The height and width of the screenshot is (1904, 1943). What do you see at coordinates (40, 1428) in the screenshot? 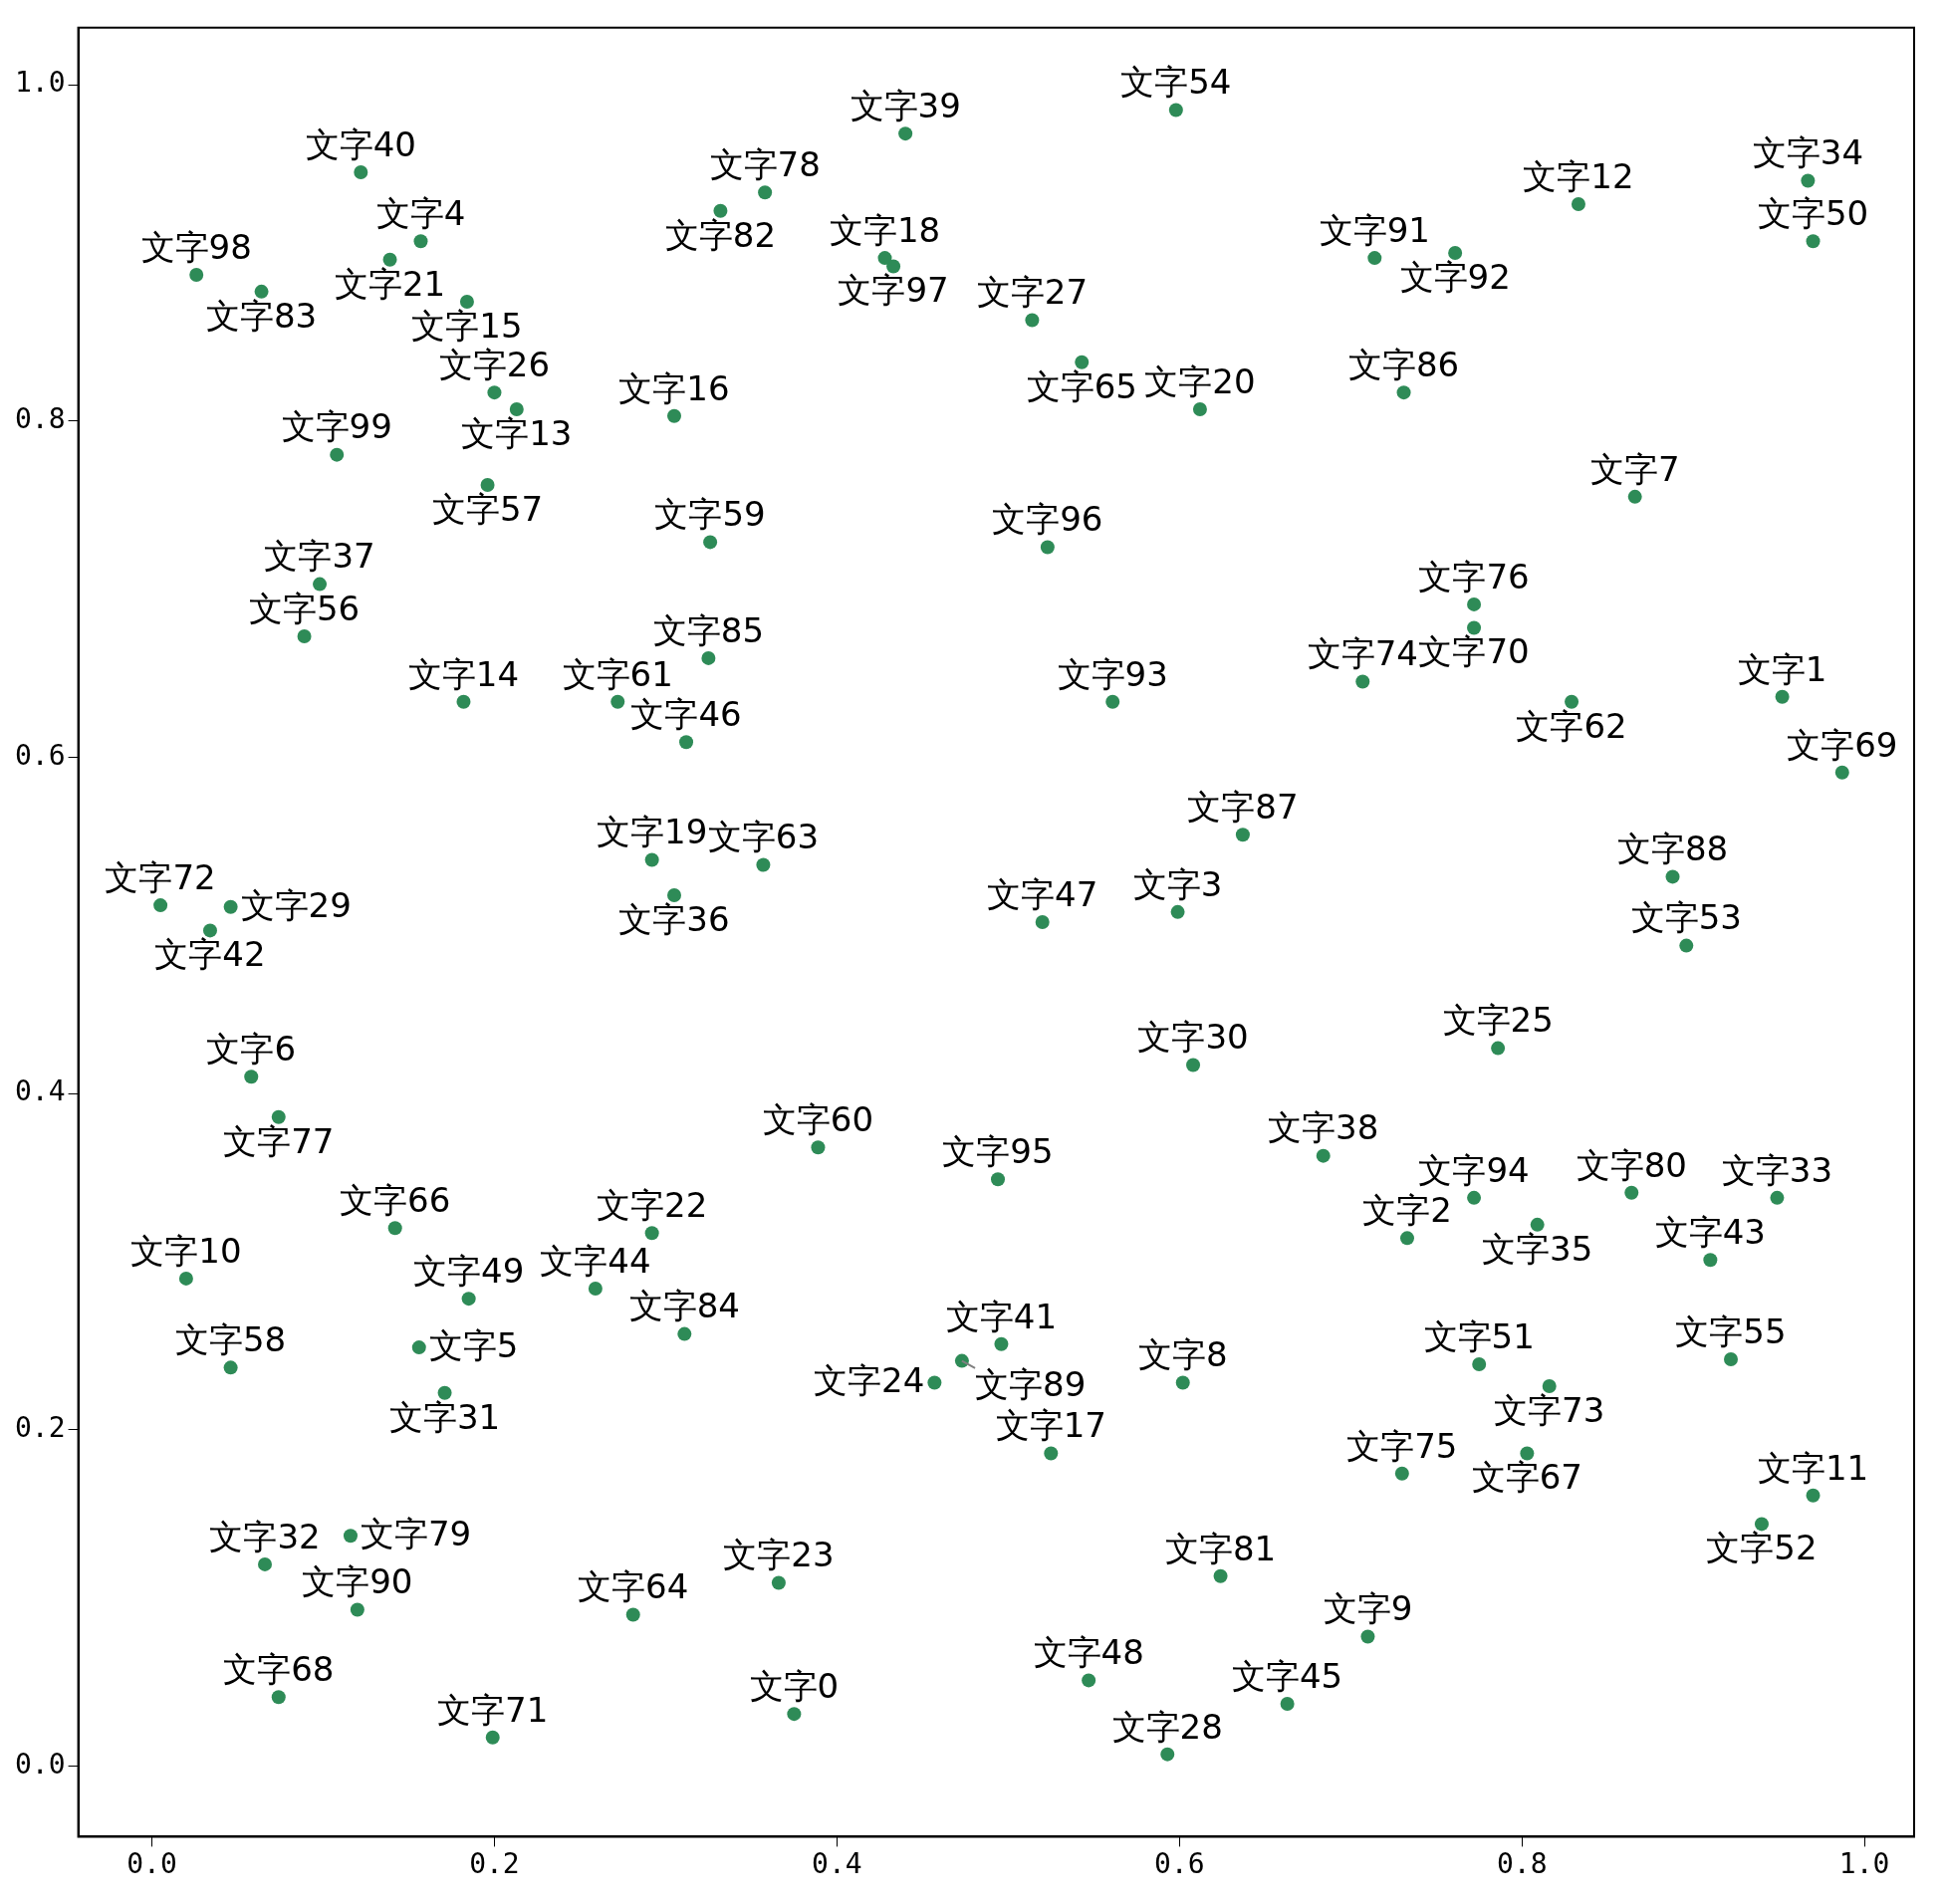
I see `y-tick-label: 0.2` at bounding box center [40, 1428].